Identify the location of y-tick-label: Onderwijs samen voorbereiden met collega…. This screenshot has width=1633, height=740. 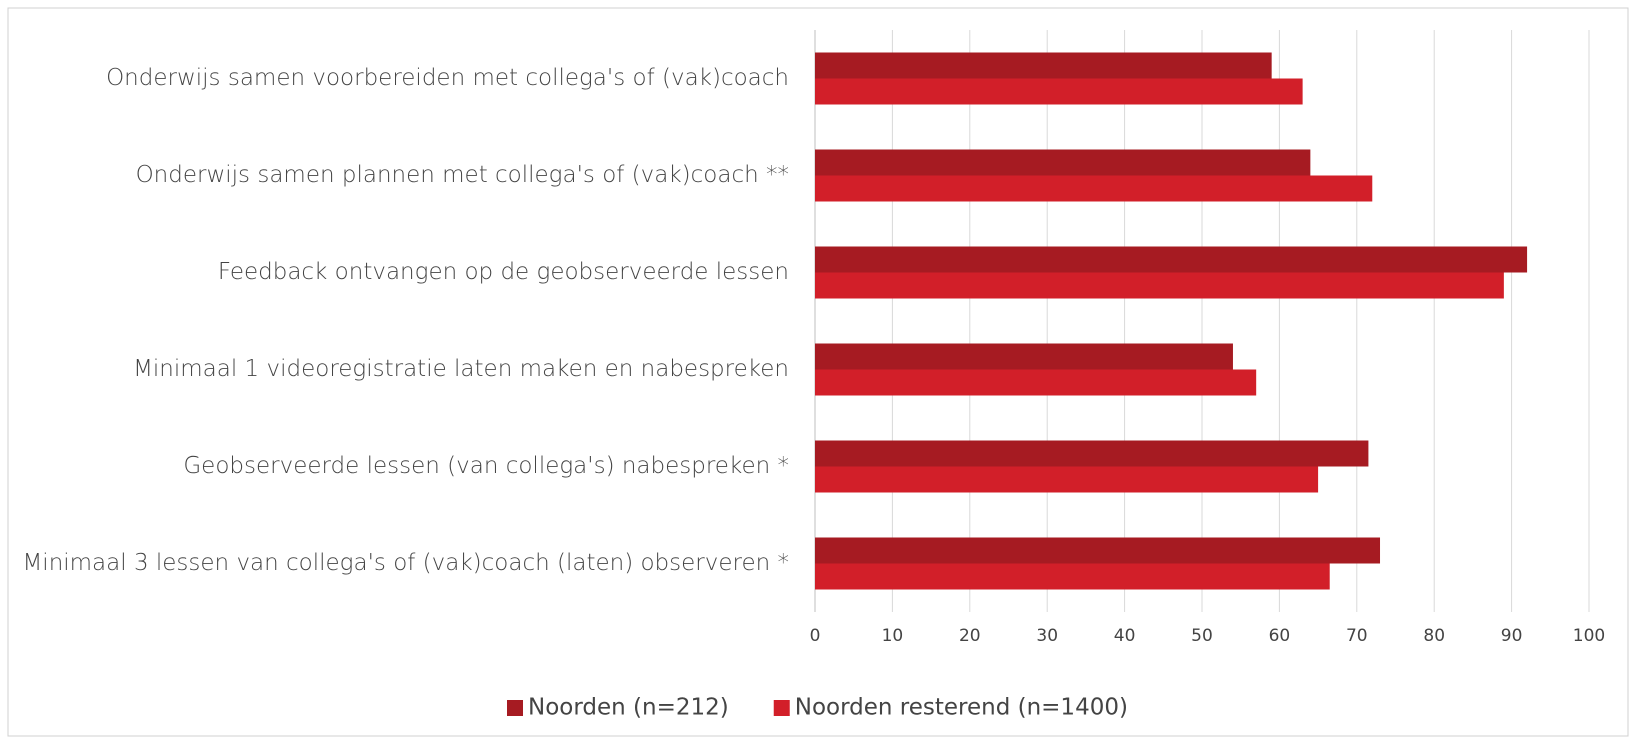
(447, 78).